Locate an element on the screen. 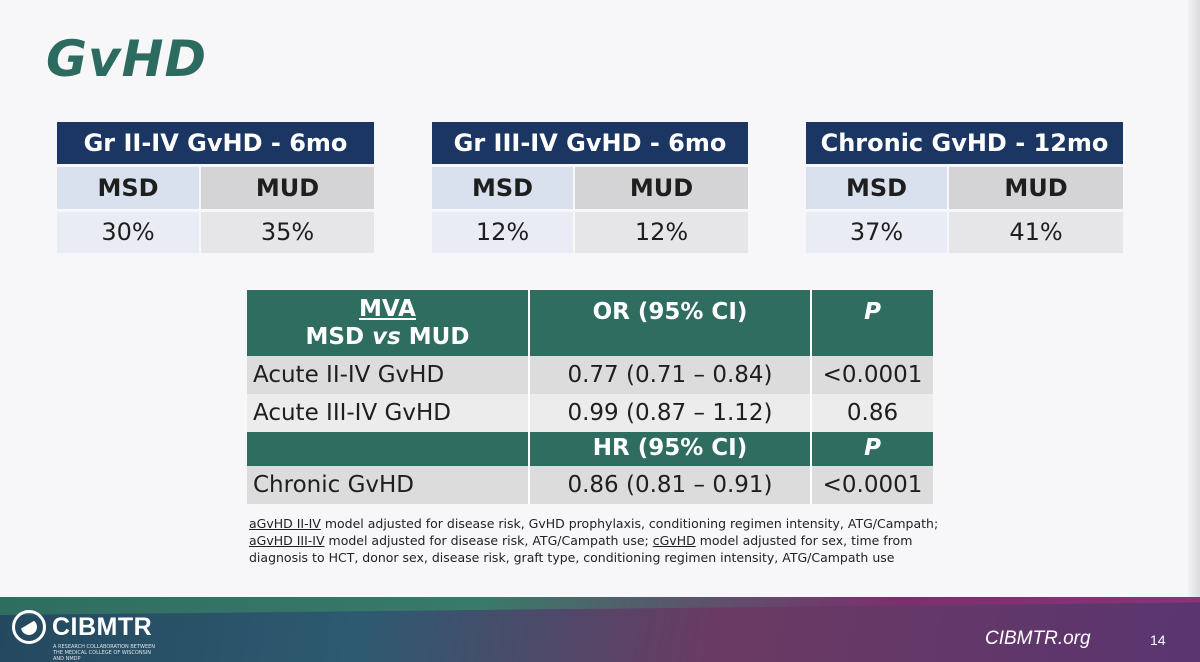  outcome-table-header: Chronic GvHD - 12mo is located at coordinates (964, 143).